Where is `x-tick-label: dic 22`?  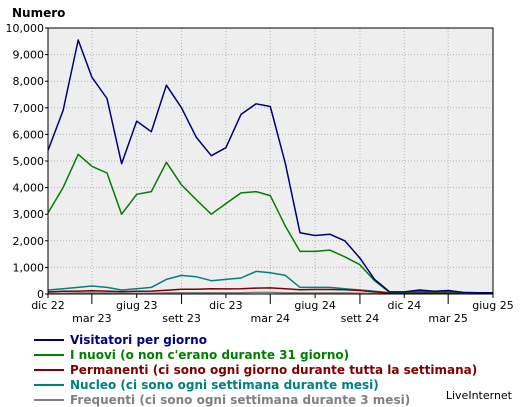
x-tick-label: dic 22 is located at coordinates (48, 305).